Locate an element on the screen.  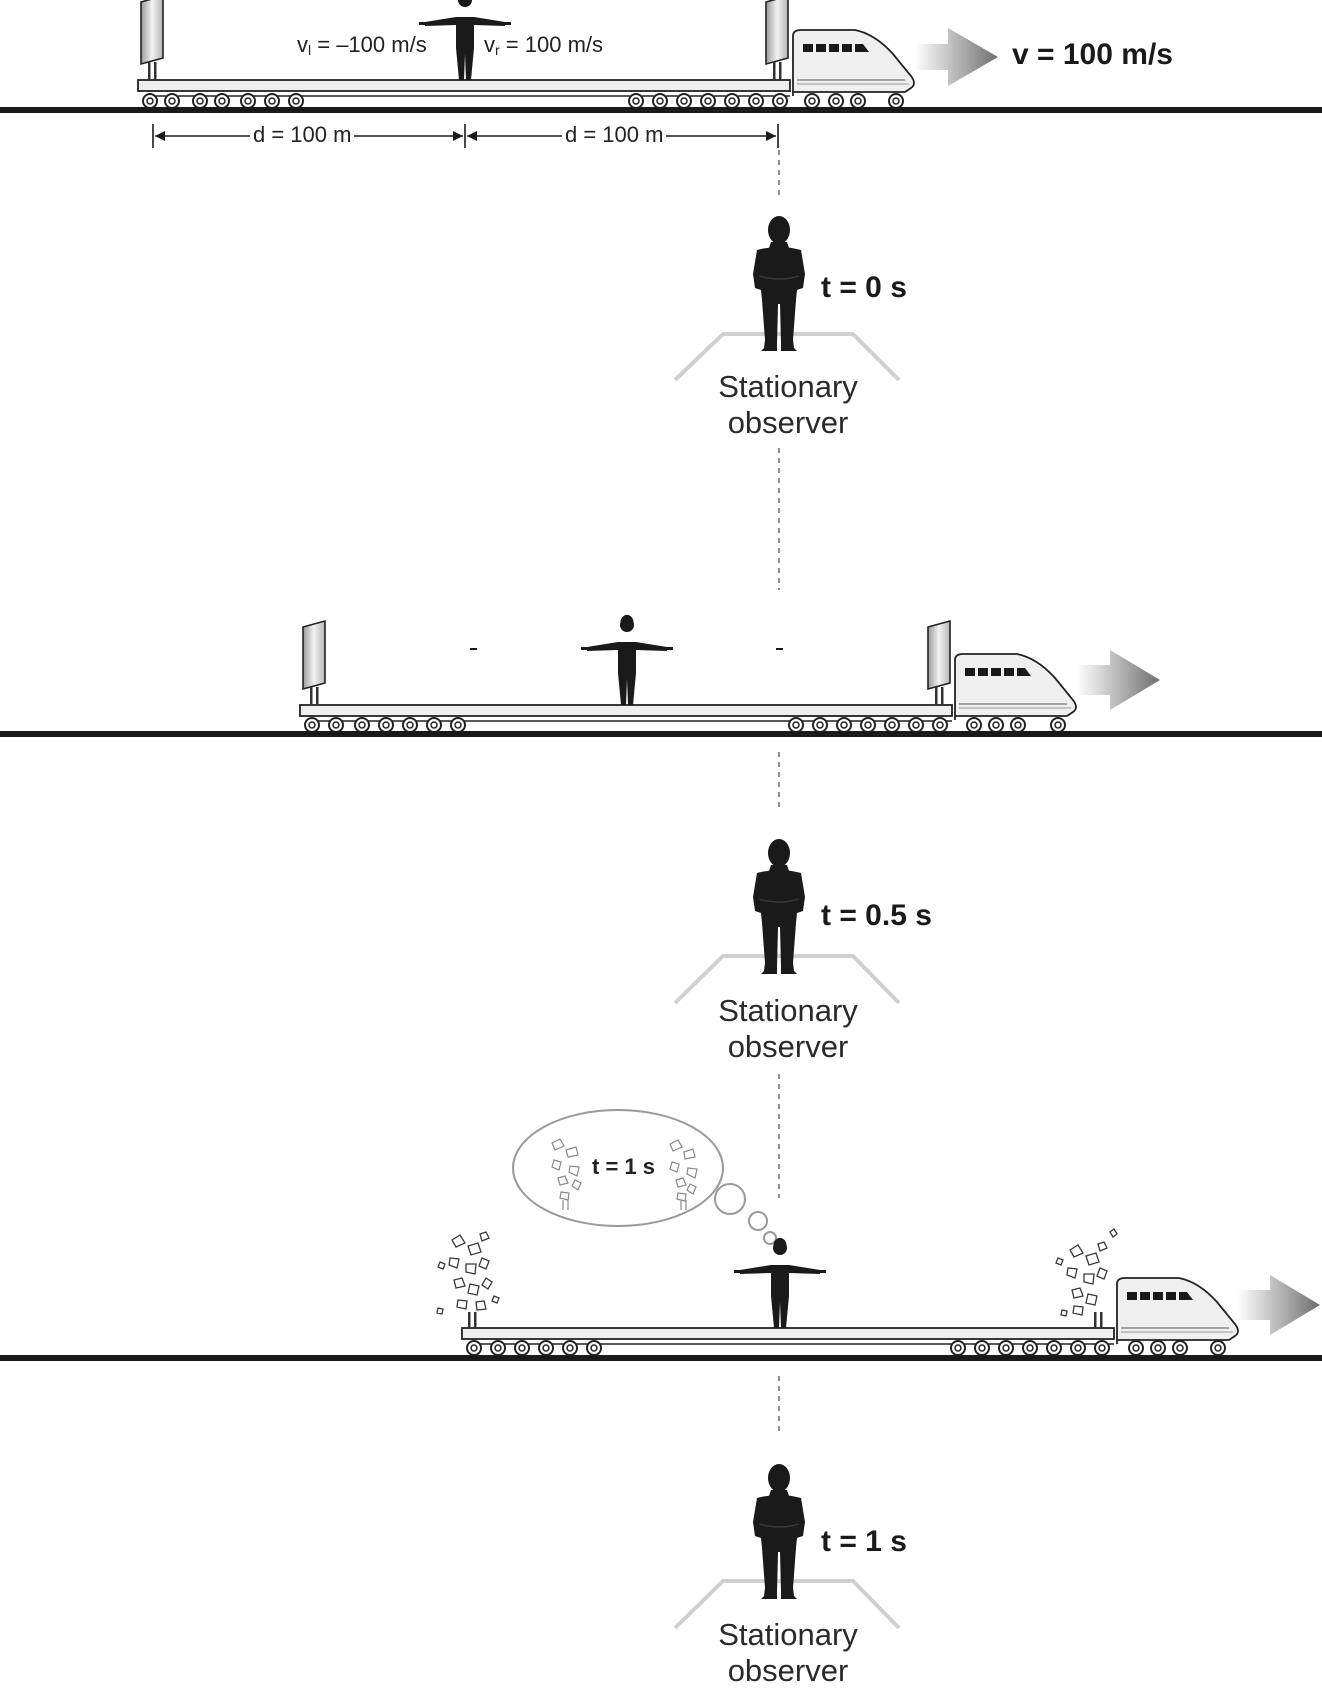
time-label-panel-2: t = 0.5 s is located at coordinates (876, 915).